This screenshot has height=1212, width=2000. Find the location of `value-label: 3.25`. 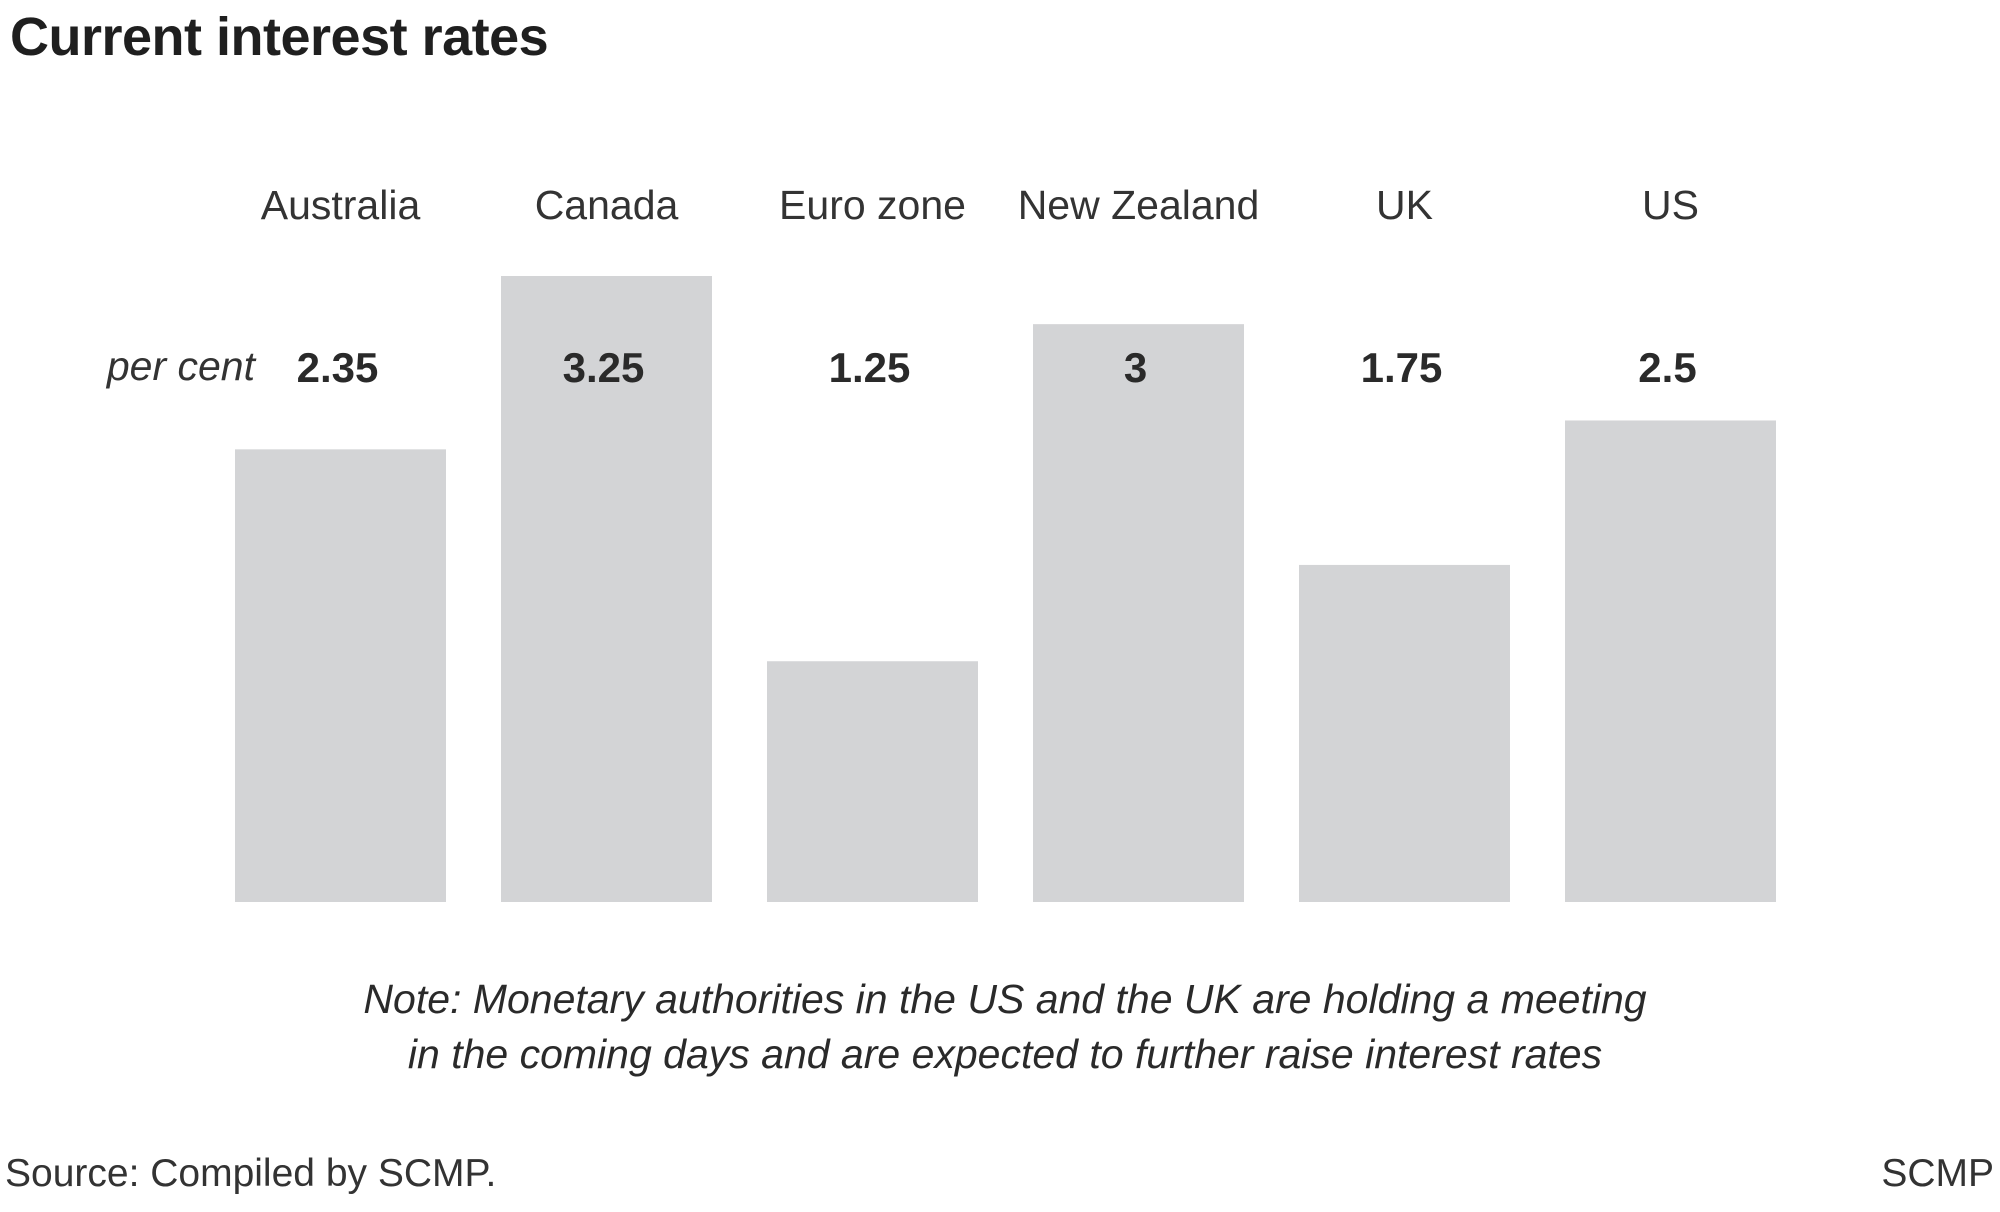

value-label: 3.25 is located at coordinates (604, 367).